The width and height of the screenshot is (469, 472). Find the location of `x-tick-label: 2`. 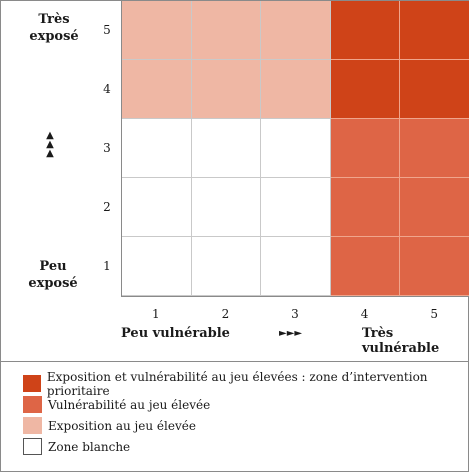

x-tick-label: 2 is located at coordinates (225, 314).